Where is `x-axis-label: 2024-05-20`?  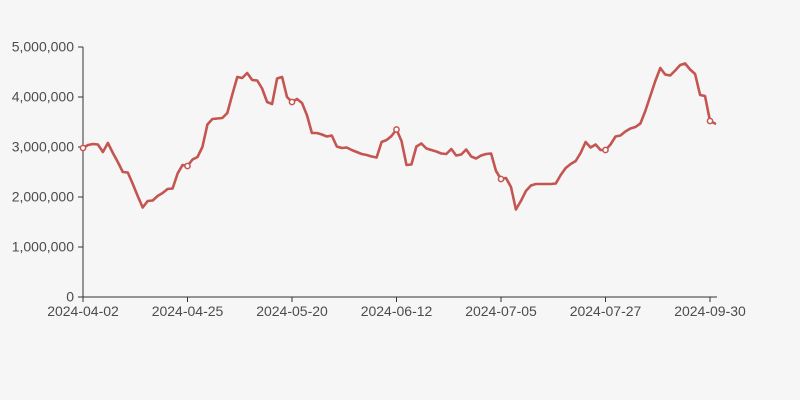 x-axis-label: 2024-05-20 is located at coordinates (292, 311).